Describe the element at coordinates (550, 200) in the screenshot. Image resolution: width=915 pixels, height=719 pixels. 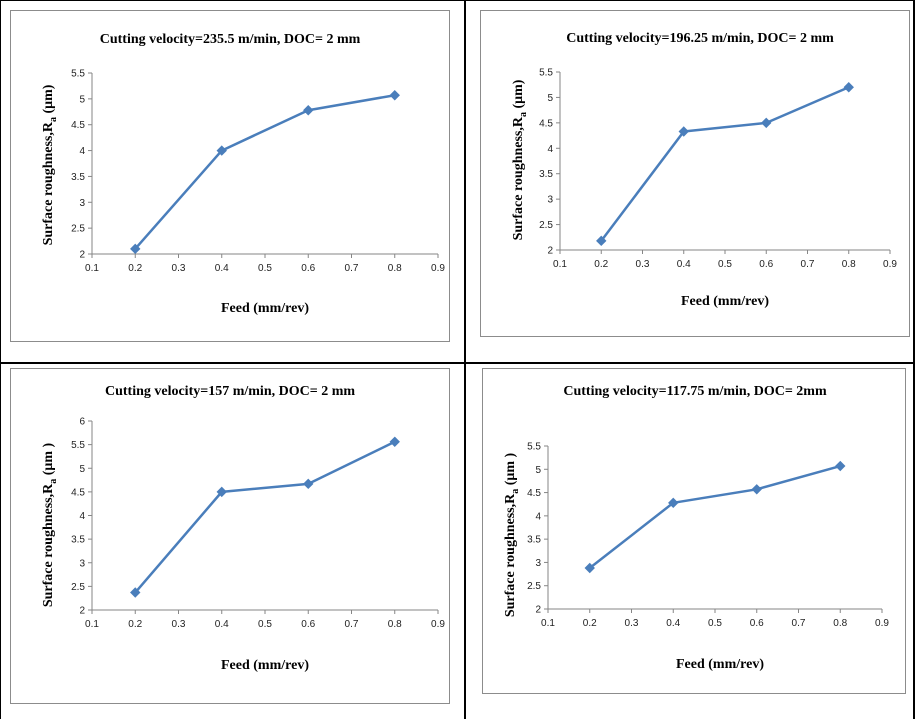
I see `chart-2-y-tick-label: 3` at that location.